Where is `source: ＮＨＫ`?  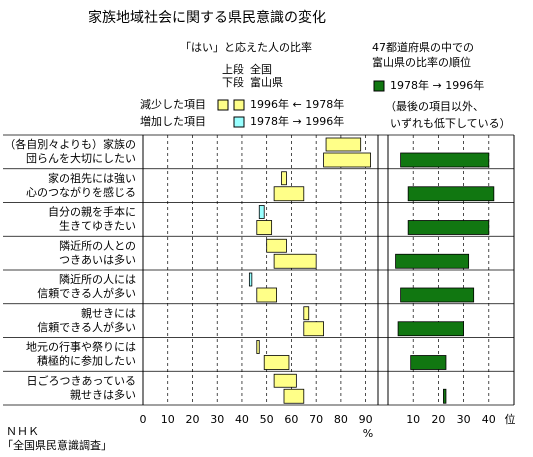 source: ＮＨＫ is located at coordinates (22, 431).